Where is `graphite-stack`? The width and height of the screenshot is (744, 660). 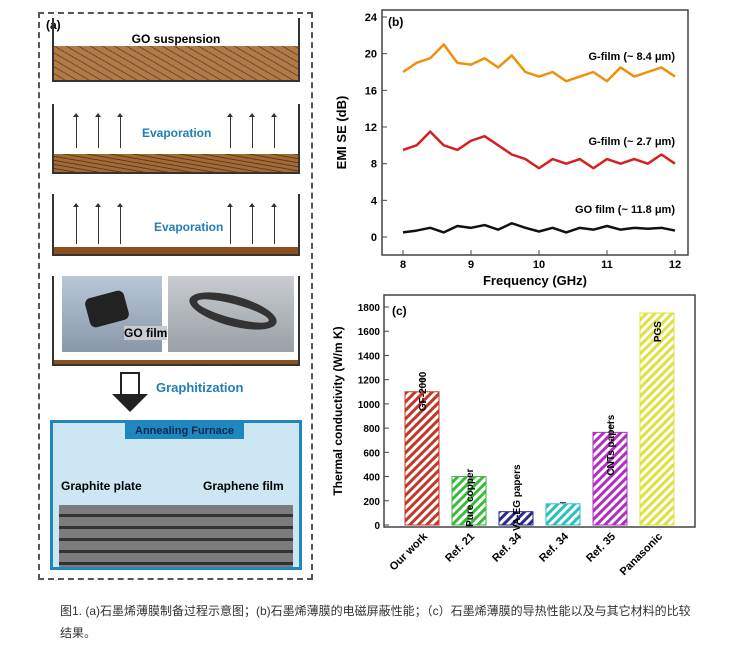
graphite-stack is located at coordinates (176, 536).